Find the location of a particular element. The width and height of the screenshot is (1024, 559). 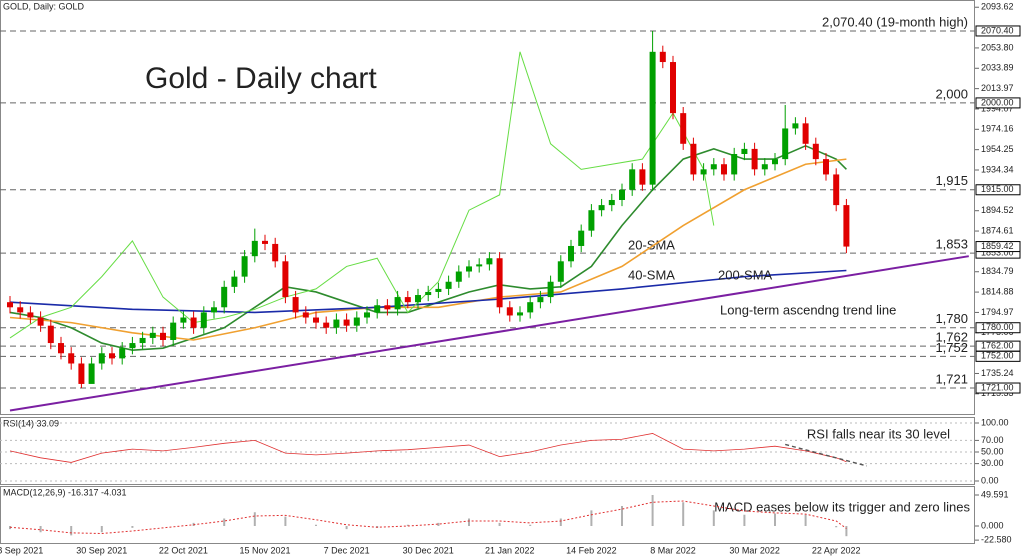

y-tick-label: 1814.88 is located at coordinates (997, 291).